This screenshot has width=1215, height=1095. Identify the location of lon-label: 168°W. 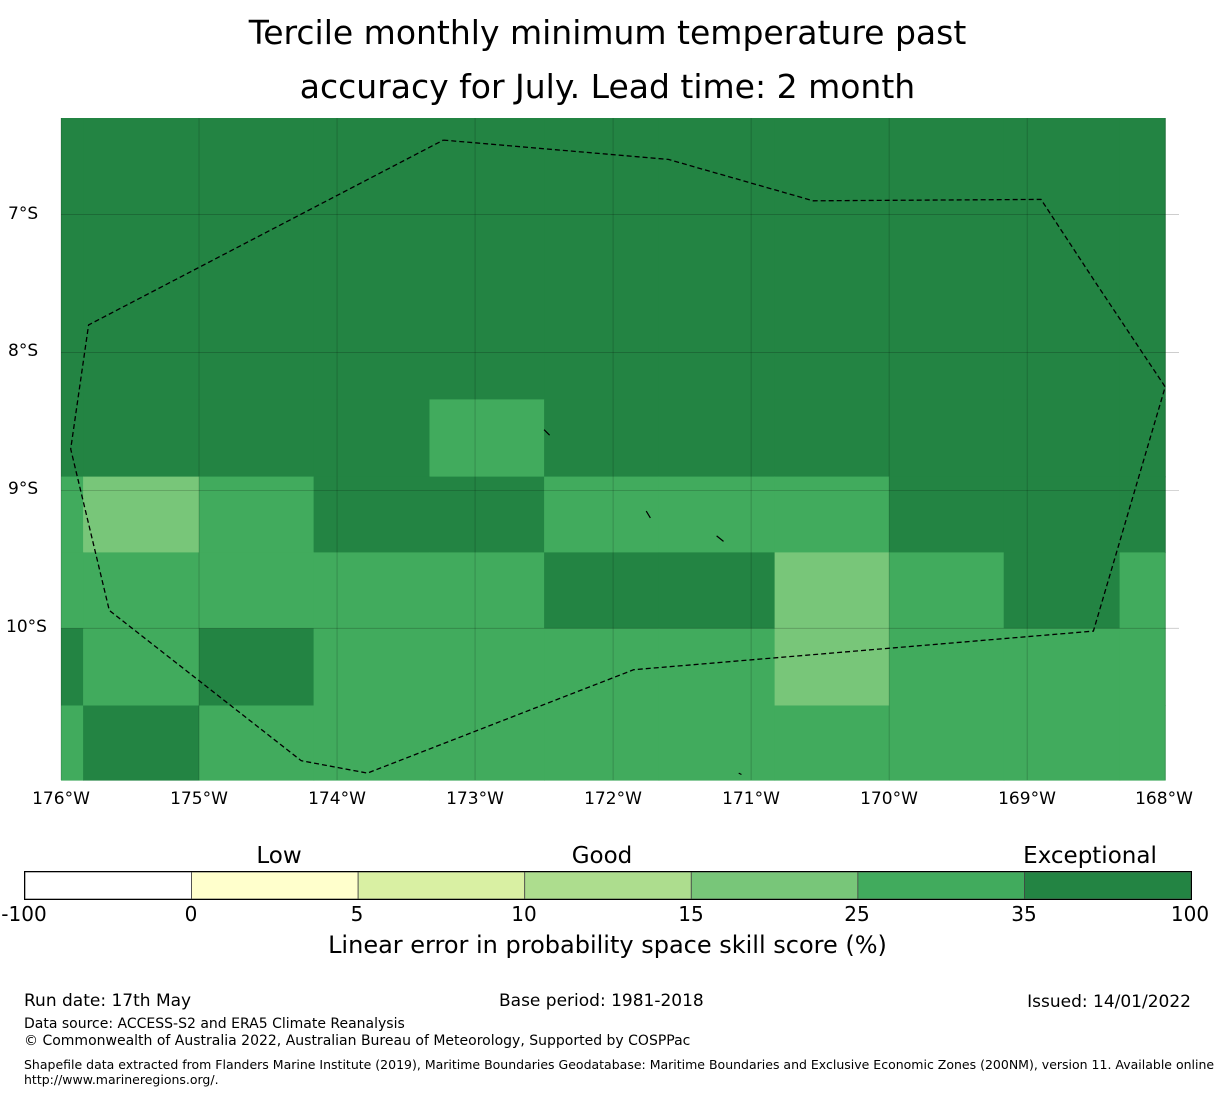
(1164, 799).